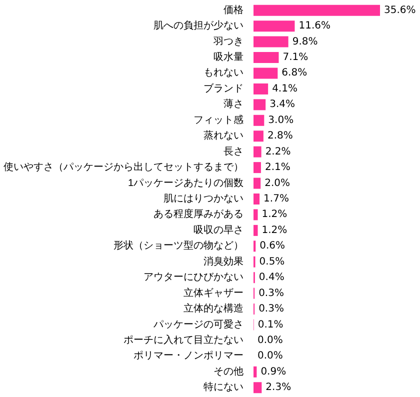  I want to click on y-tick-label: 肌にはりつかない, so click(204, 199).